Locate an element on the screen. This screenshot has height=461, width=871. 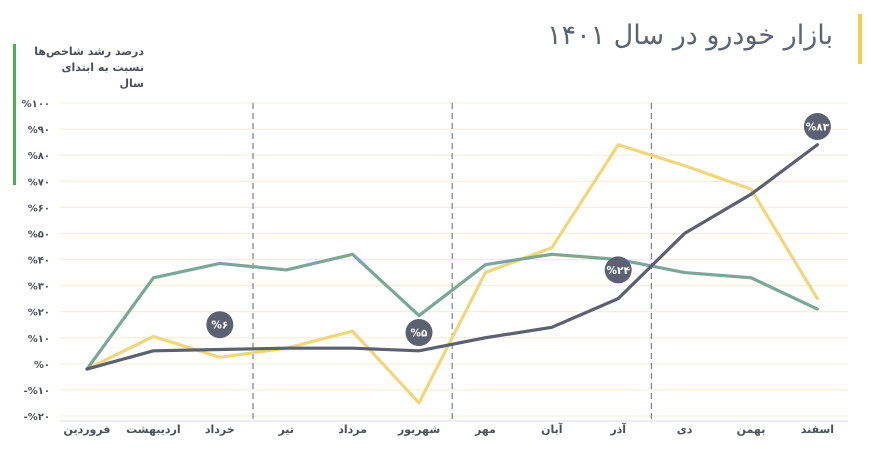
title-accent-bar is located at coordinates (860, 39).